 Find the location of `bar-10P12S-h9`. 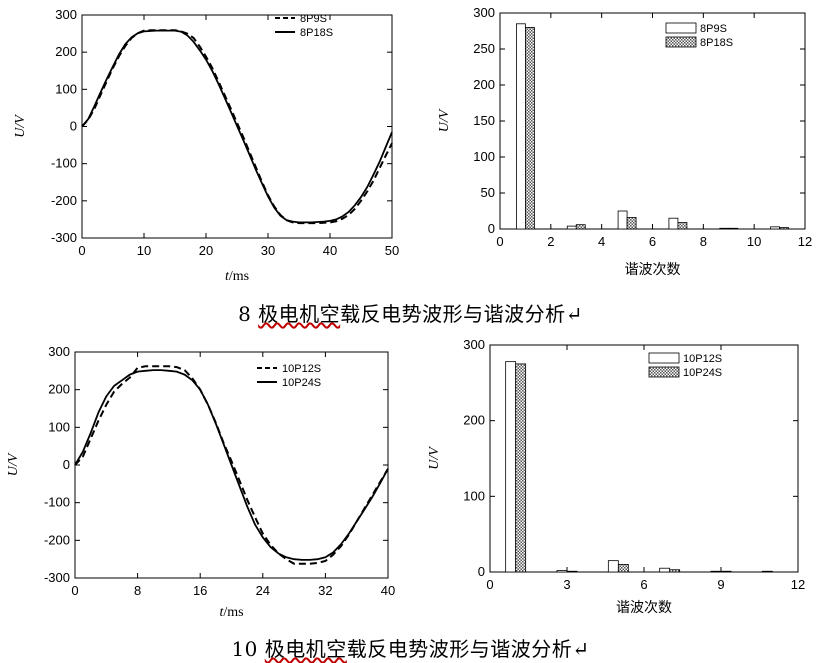

bar-10P12S-h9 is located at coordinates (716, 571).